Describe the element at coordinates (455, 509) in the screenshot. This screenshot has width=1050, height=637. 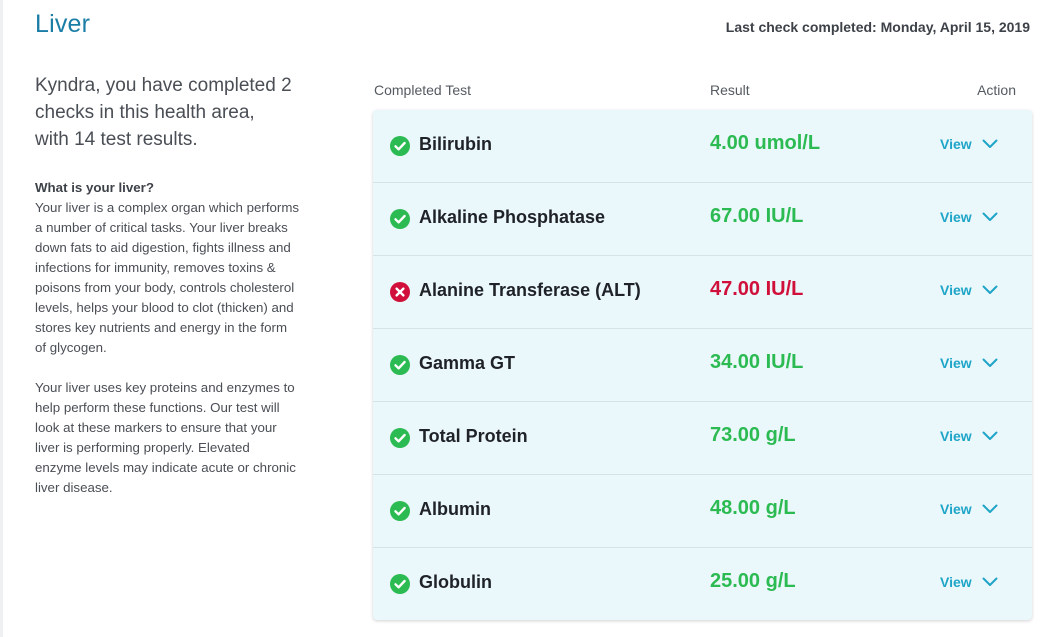
I see `test-name: Albumin` at that location.